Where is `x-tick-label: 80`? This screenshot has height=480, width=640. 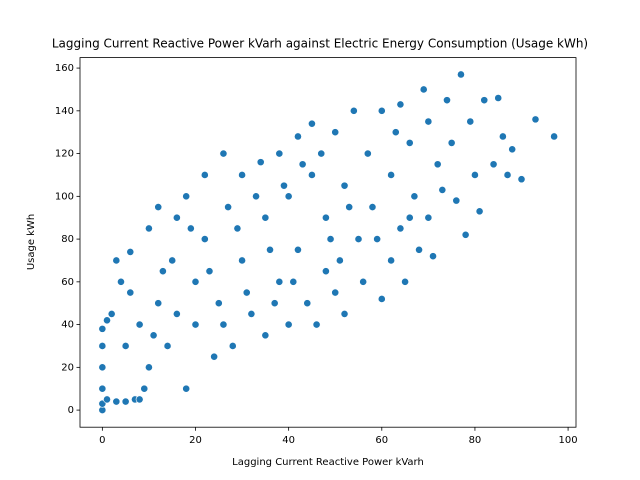
x-tick-label: 80 is located at coordinates (475, 440).